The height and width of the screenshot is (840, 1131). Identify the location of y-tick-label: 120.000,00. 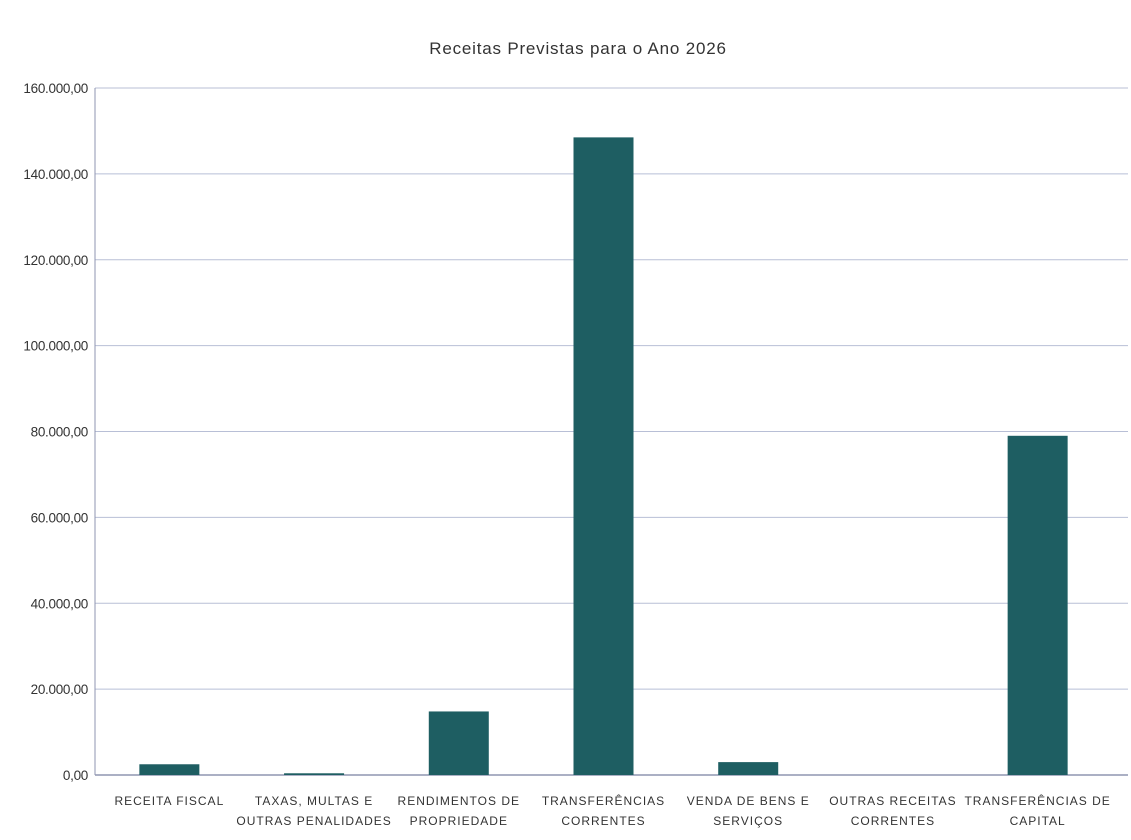
(55, 260).